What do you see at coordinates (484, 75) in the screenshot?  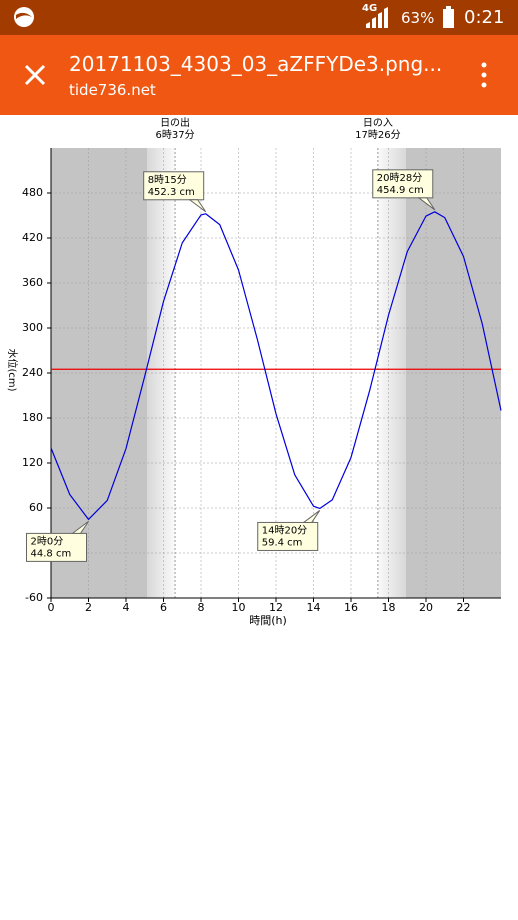 I see `menu-button` at bounding box center [484, 75].